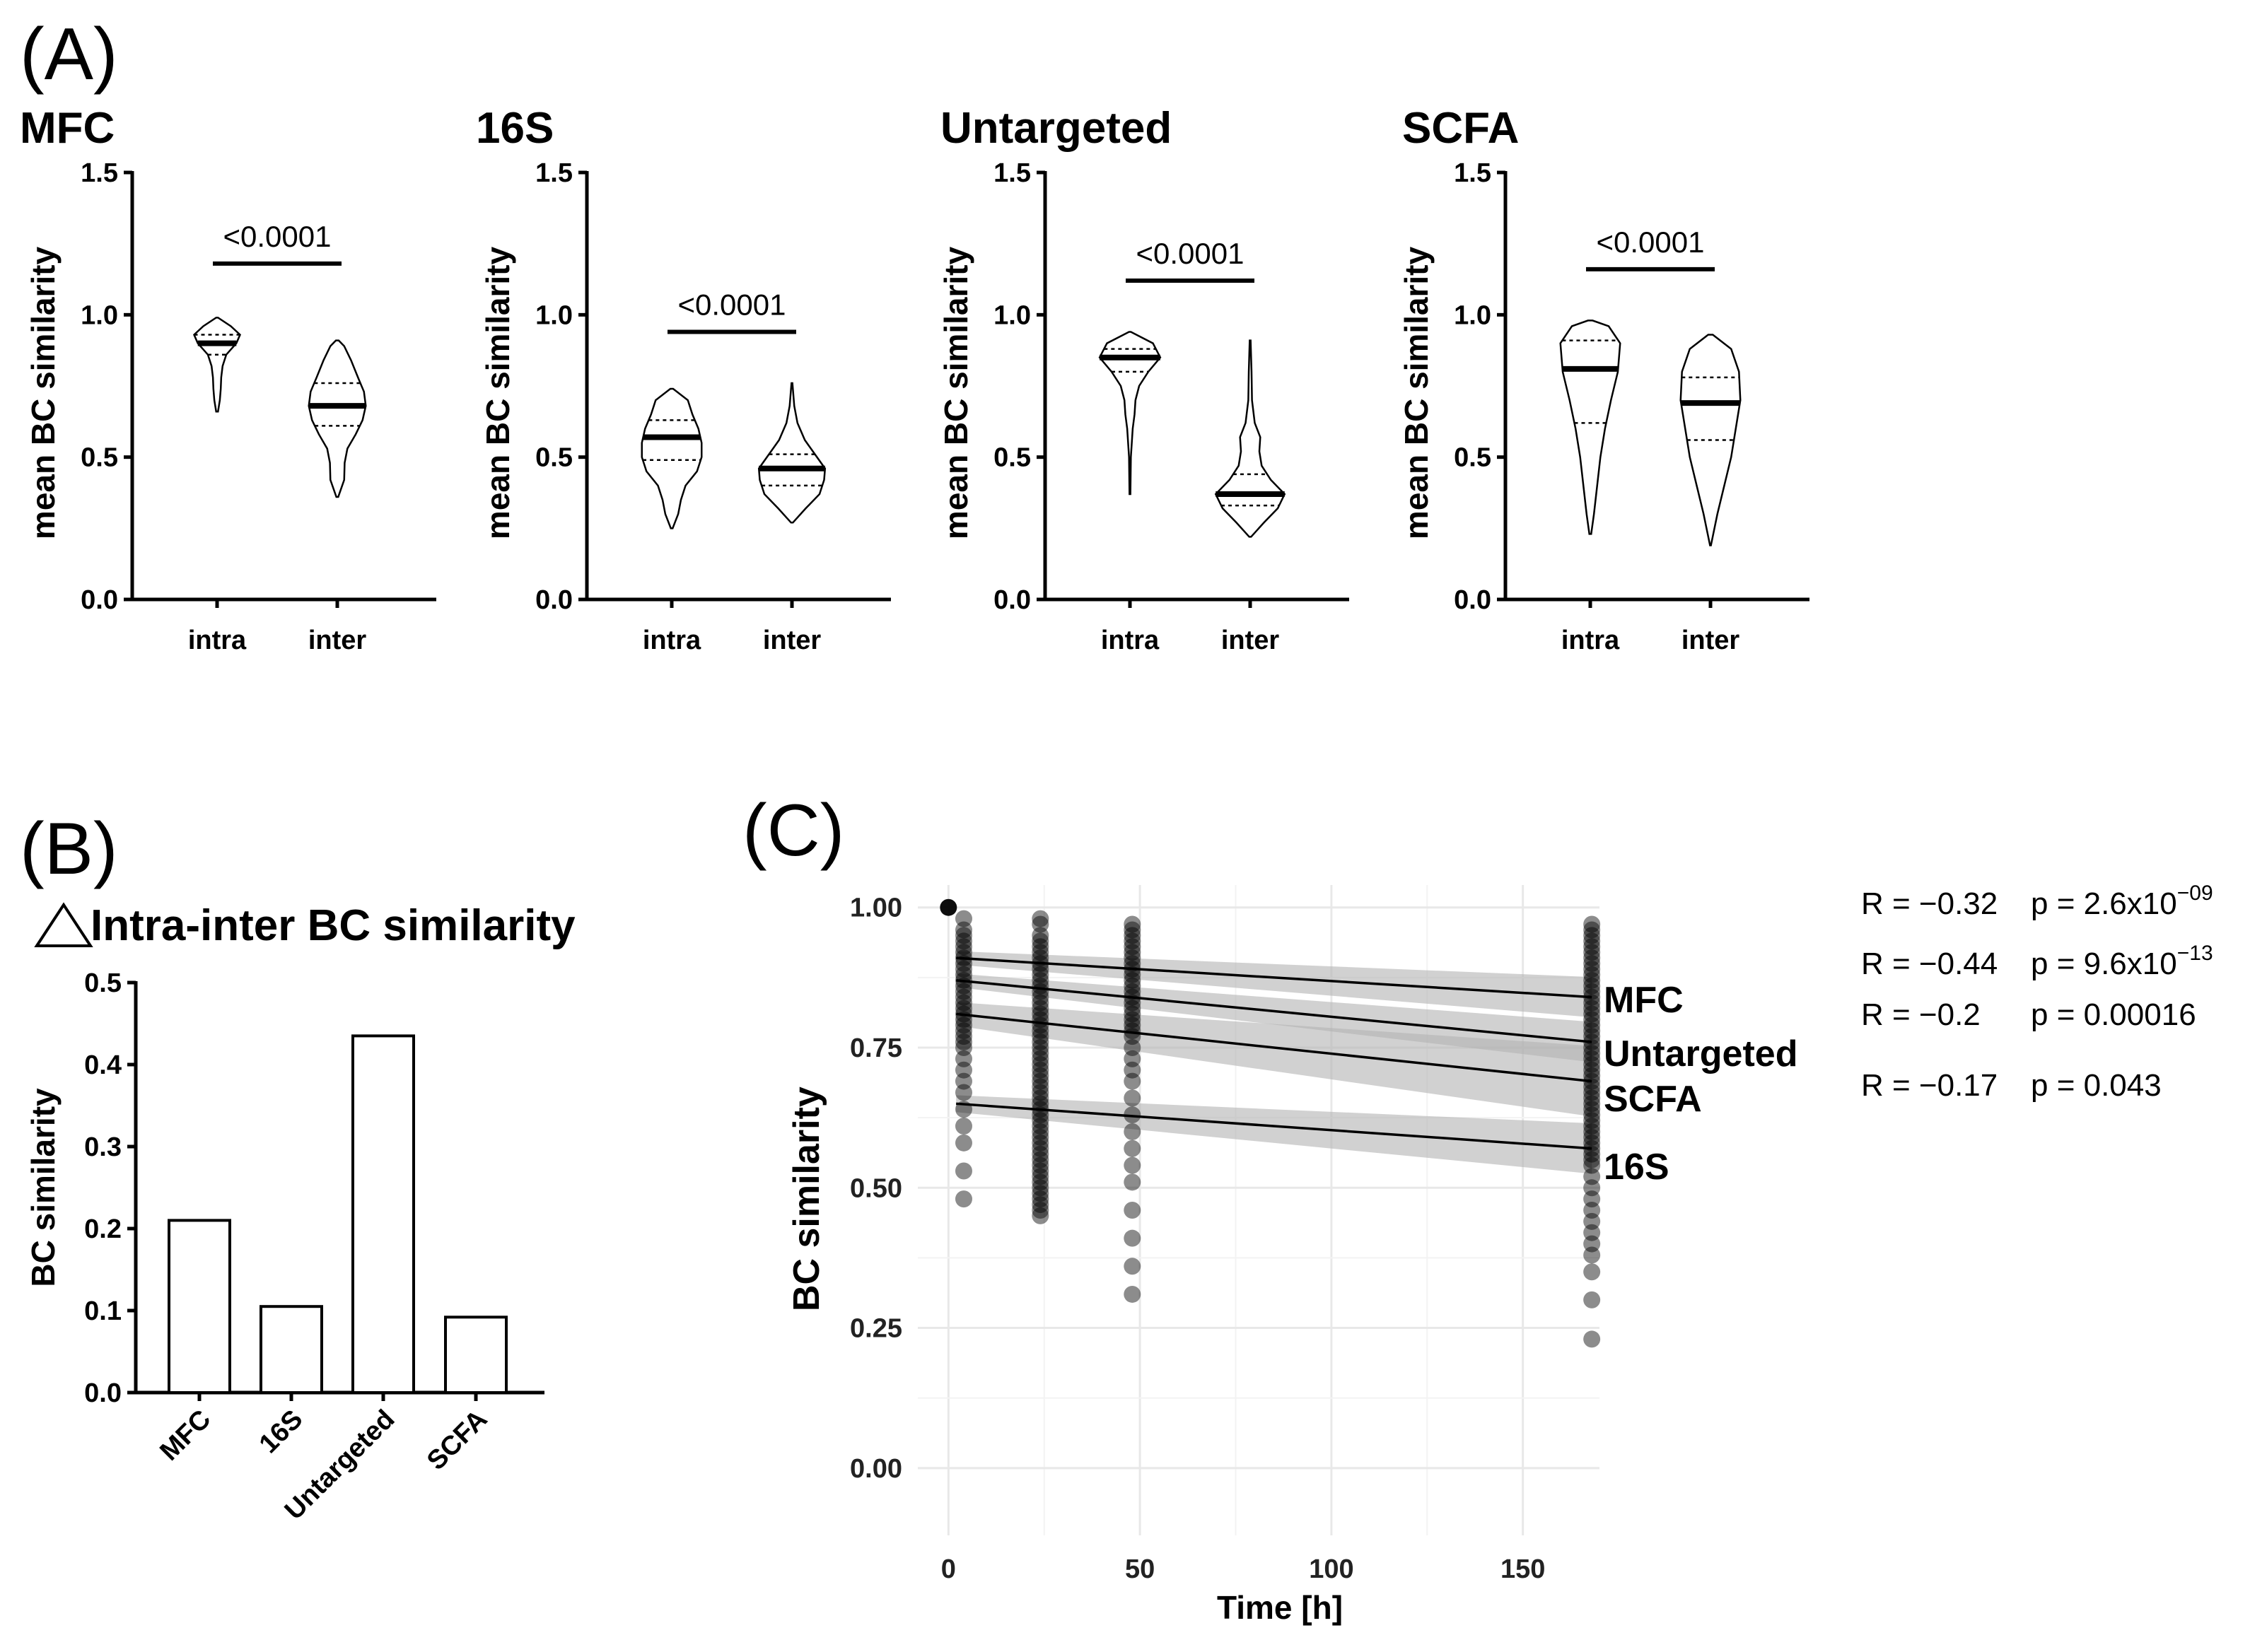  What do you see at coordinates (67, 128) in the screenshot?
I see `chart-title: MFC` at bounding box center [67, 128].